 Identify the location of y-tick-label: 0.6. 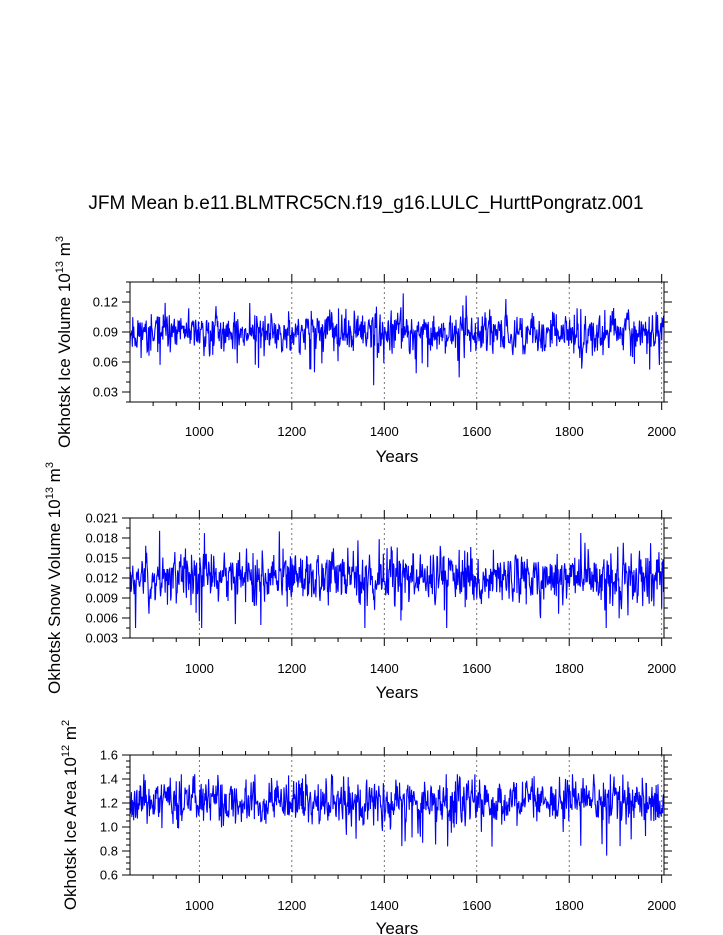
(109, 875).